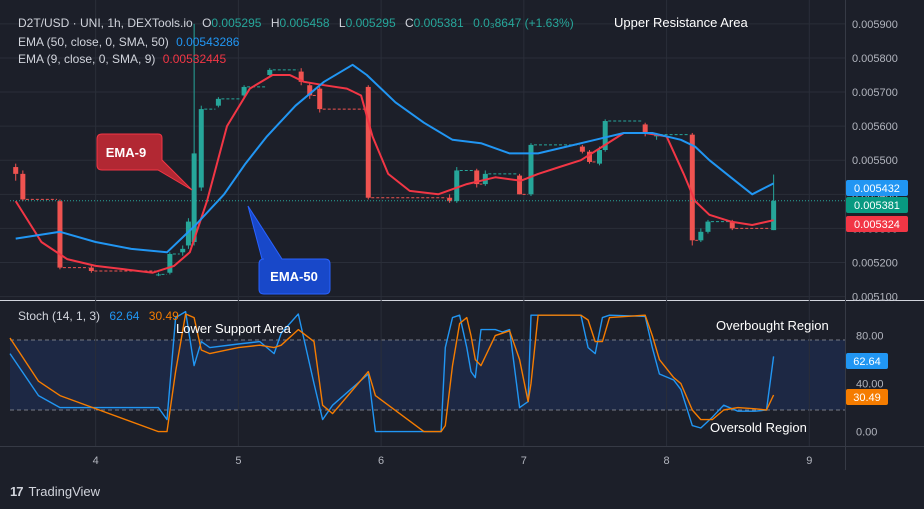  I want to click on time-tick-label: 4, so click(96, 461).